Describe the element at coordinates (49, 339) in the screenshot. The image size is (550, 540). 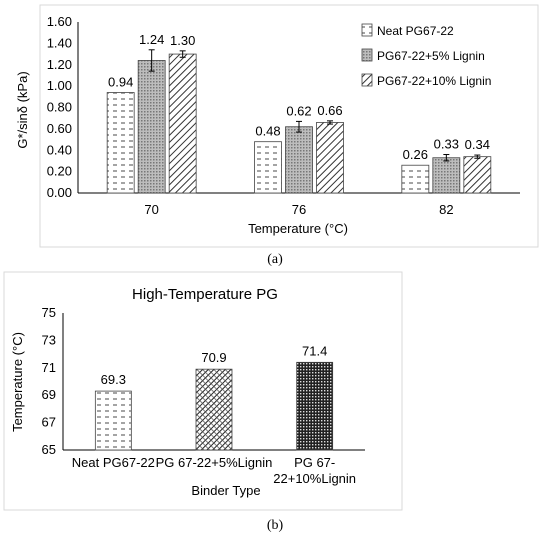
I see `y-tick-label: 73` at that location.